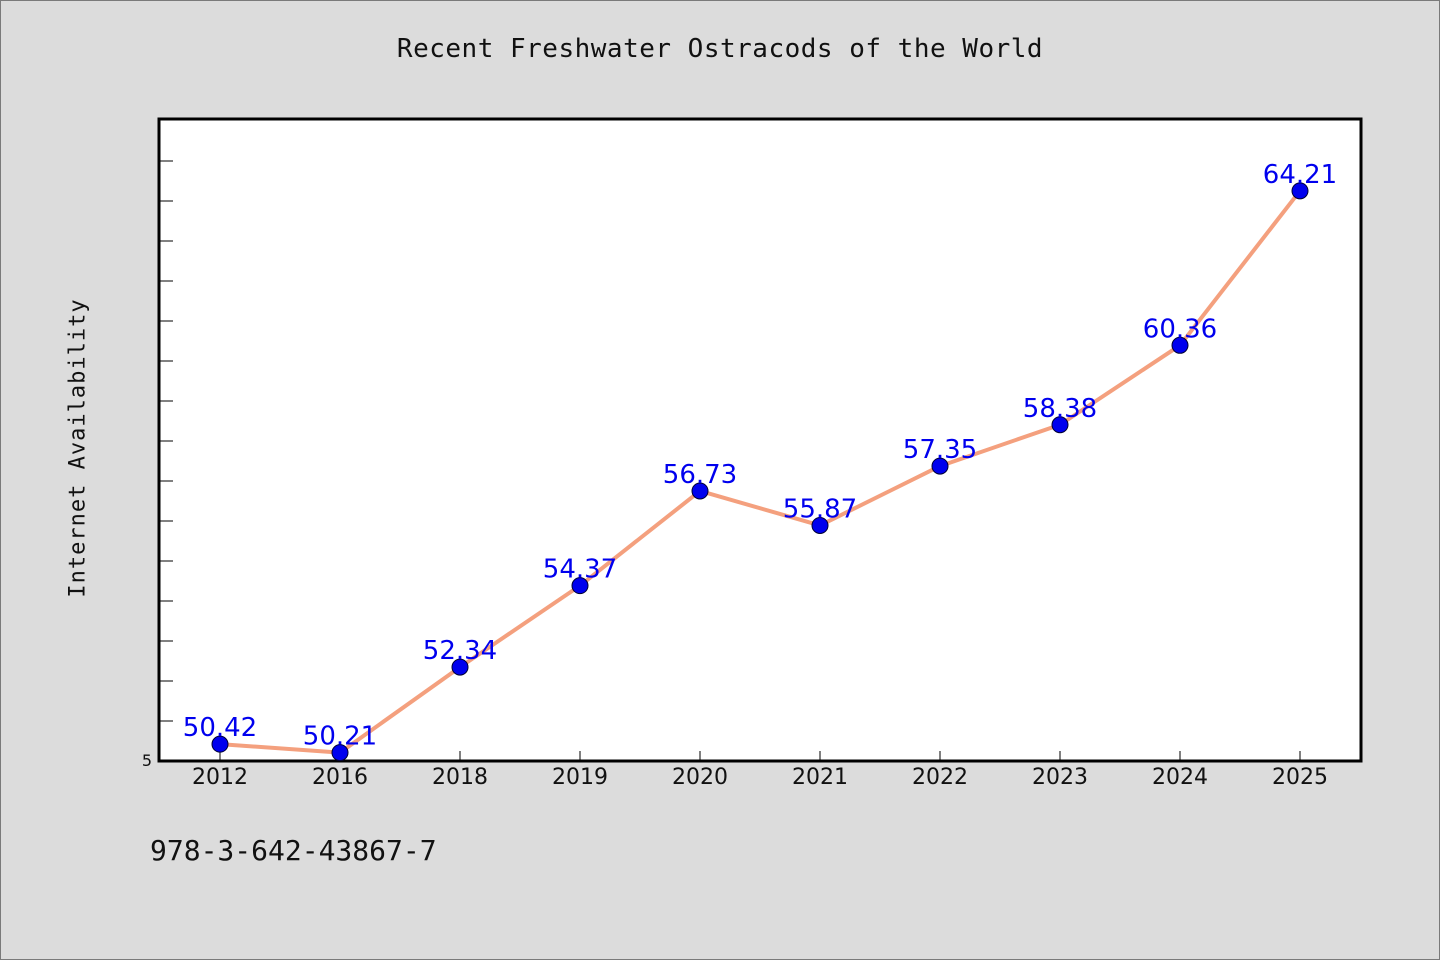  I want to click on x-tick-label: 2018, so click(460, 777).